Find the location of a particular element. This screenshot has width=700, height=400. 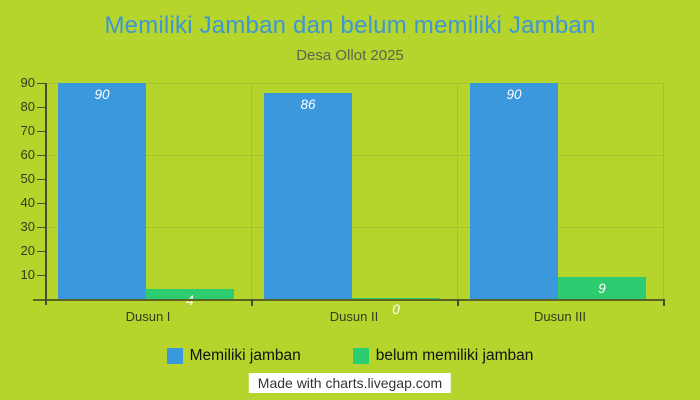

y-axis-label: 60 is located at coordinates (27, 154).